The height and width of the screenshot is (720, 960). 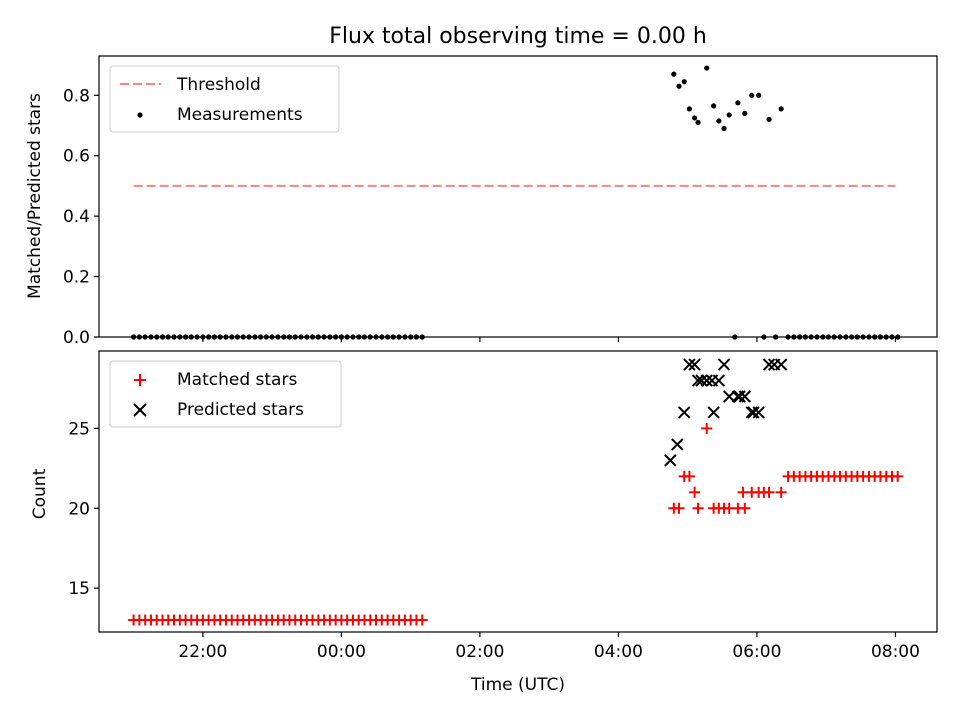 I want to click on top-y-axis-label: Matched/Predicted stars, so click(x=35, y=196).